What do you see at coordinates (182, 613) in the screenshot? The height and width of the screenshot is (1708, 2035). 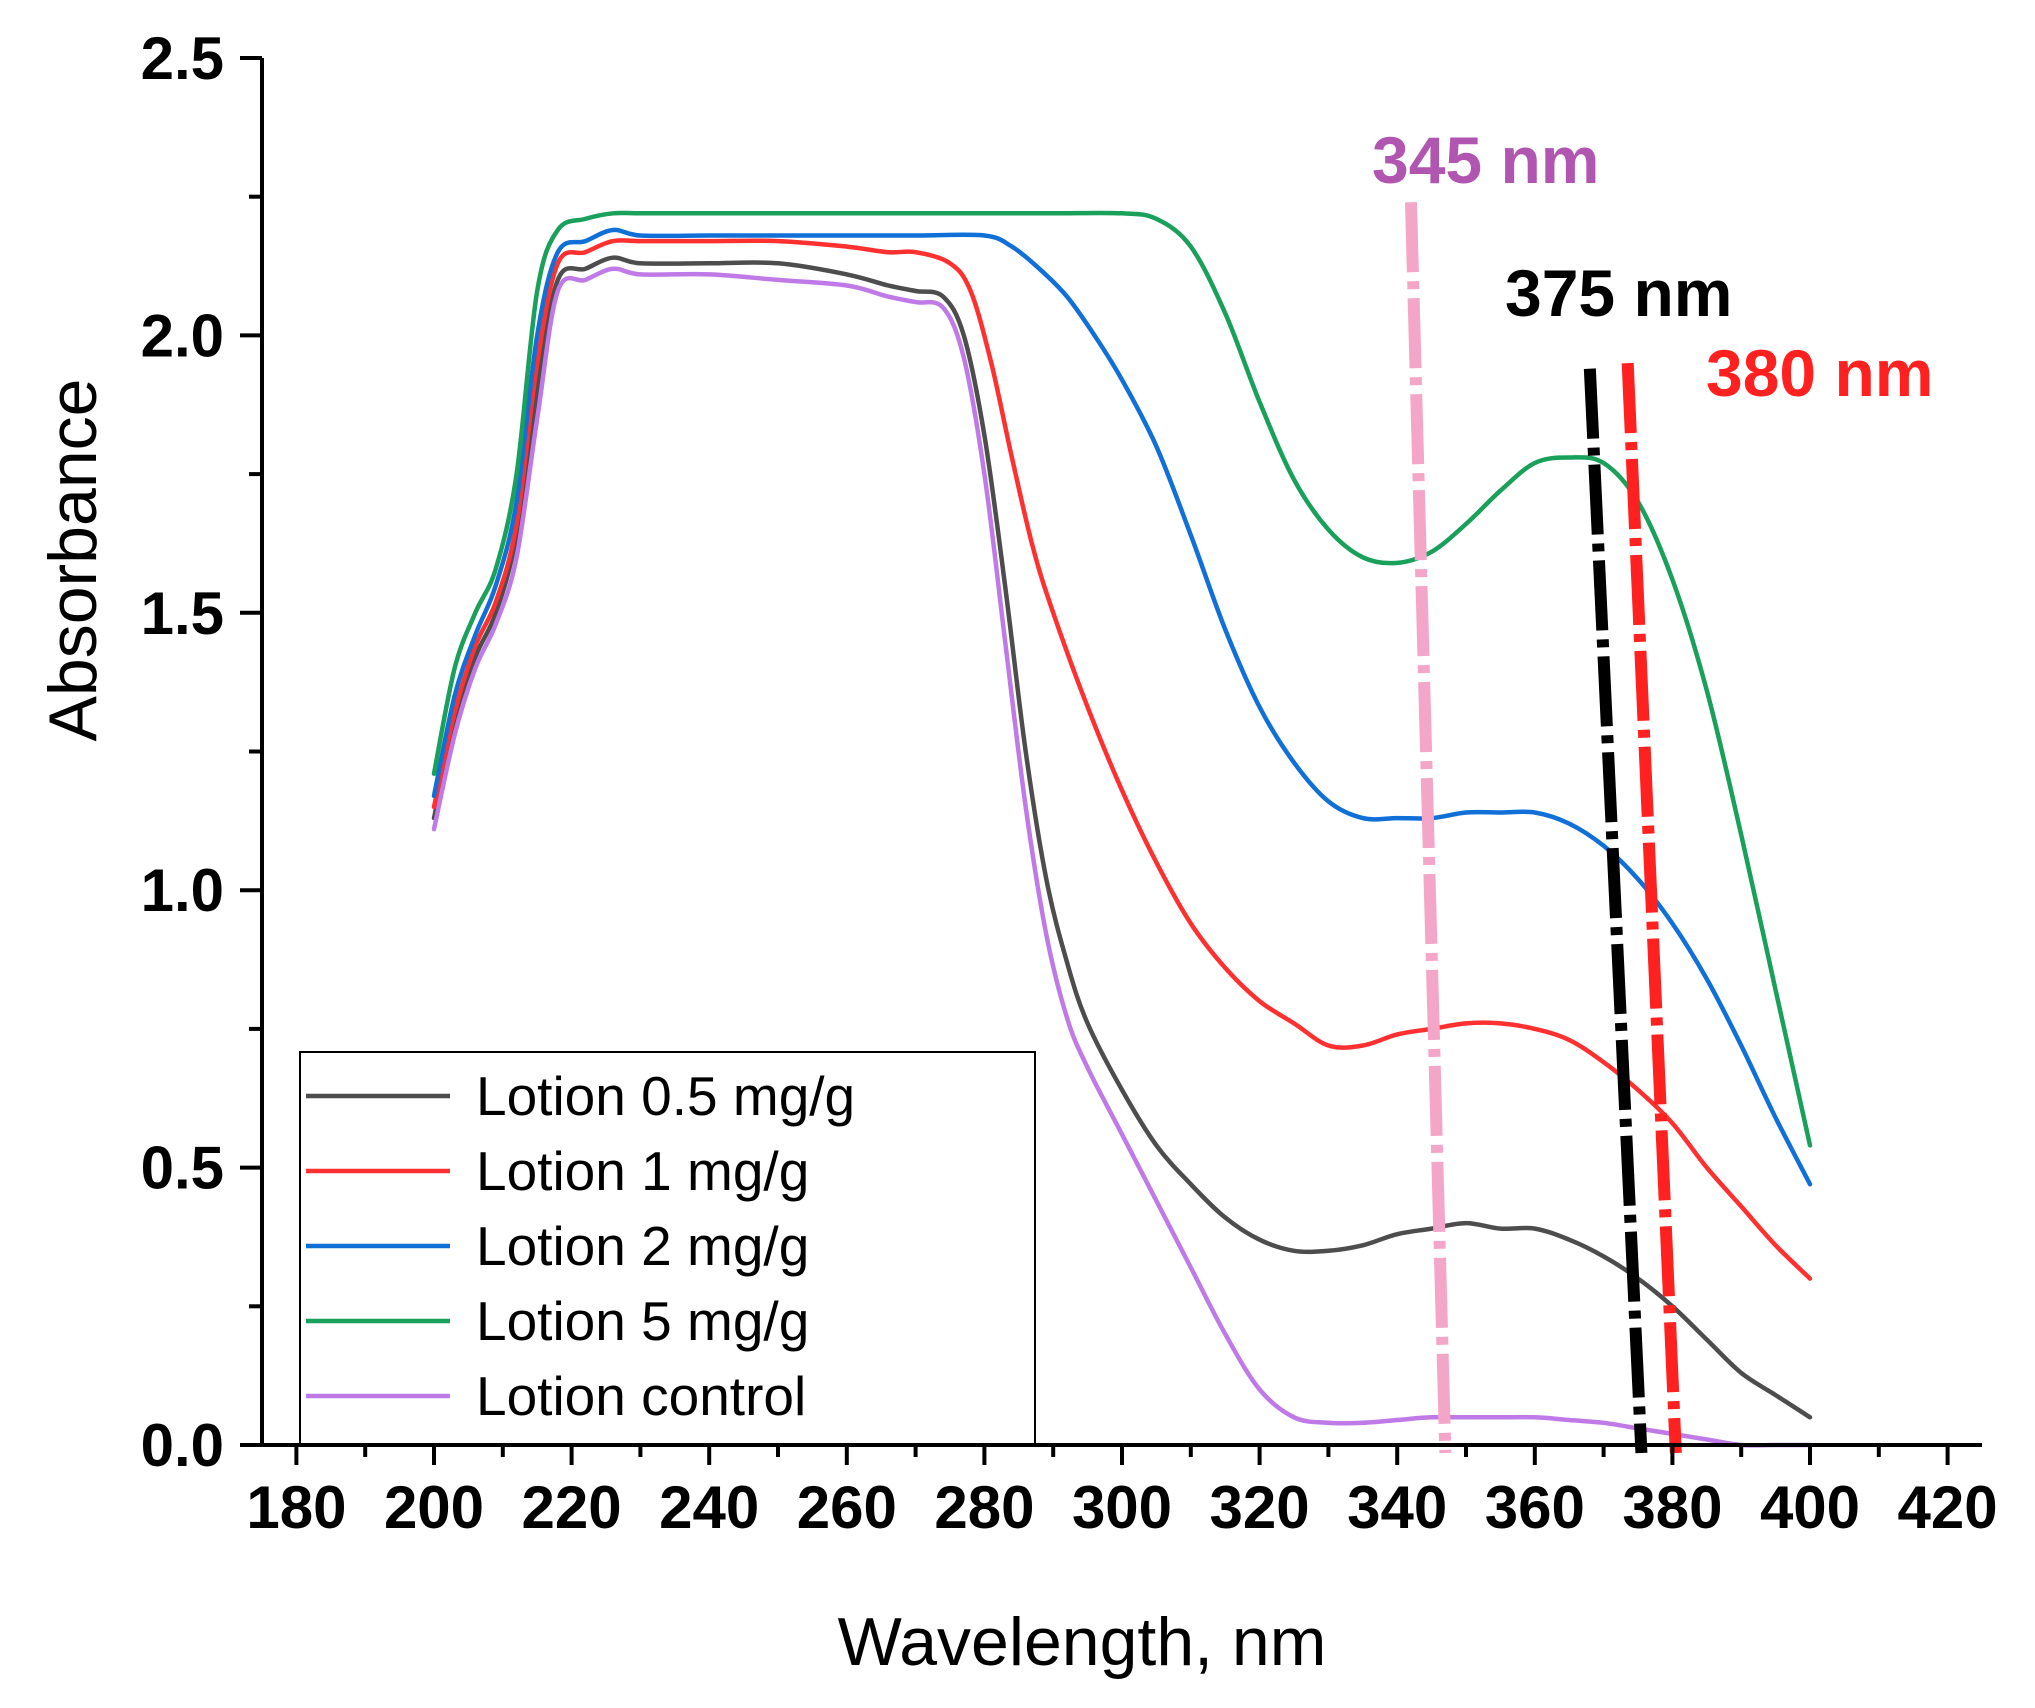 I see `y-tick-label: 1.5` at bounding box center [182, 613].